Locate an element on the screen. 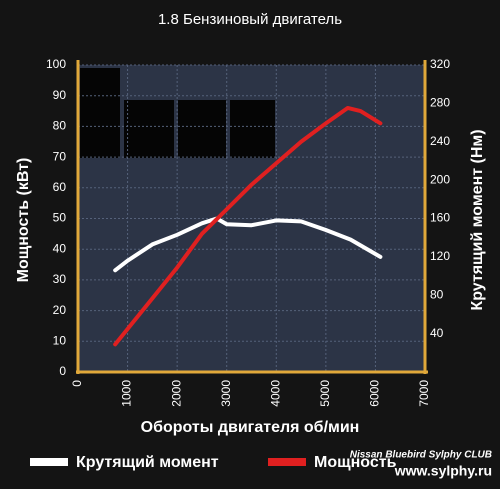  x-axis-label: Обороты двигателя об/мин is located at coordinates (250, 427).